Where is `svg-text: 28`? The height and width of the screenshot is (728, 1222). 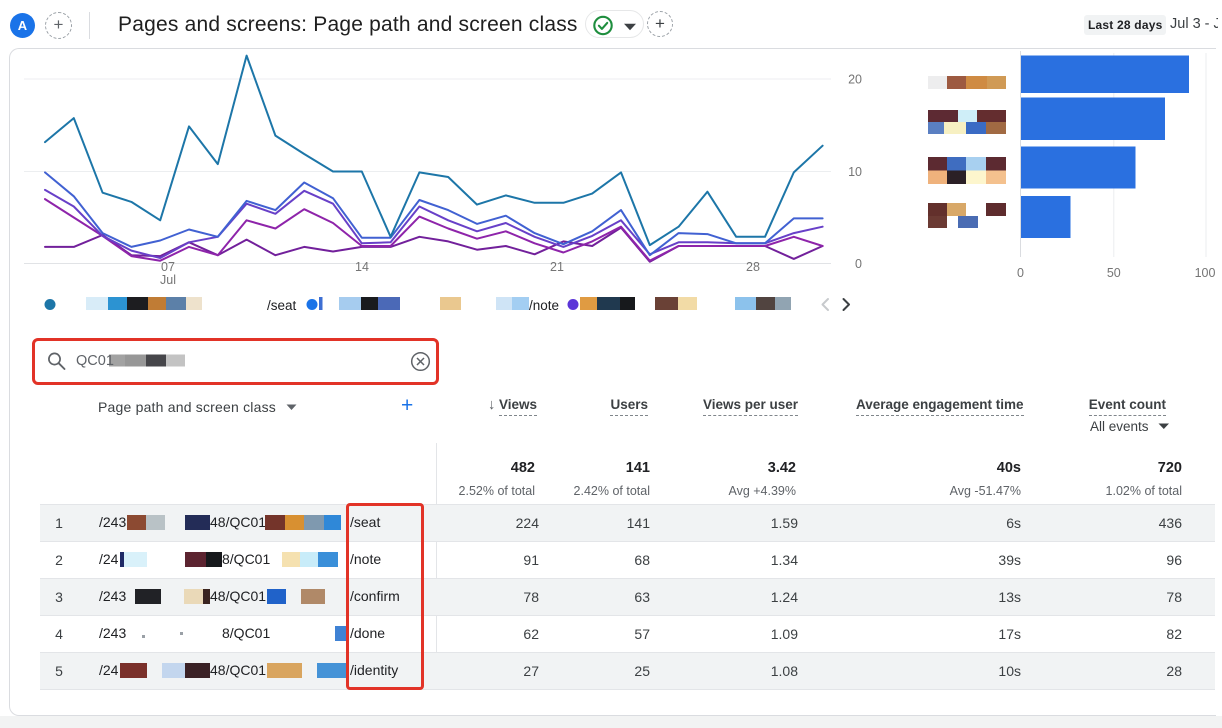 svg-text: 28 is located at coordinates (753, 267).